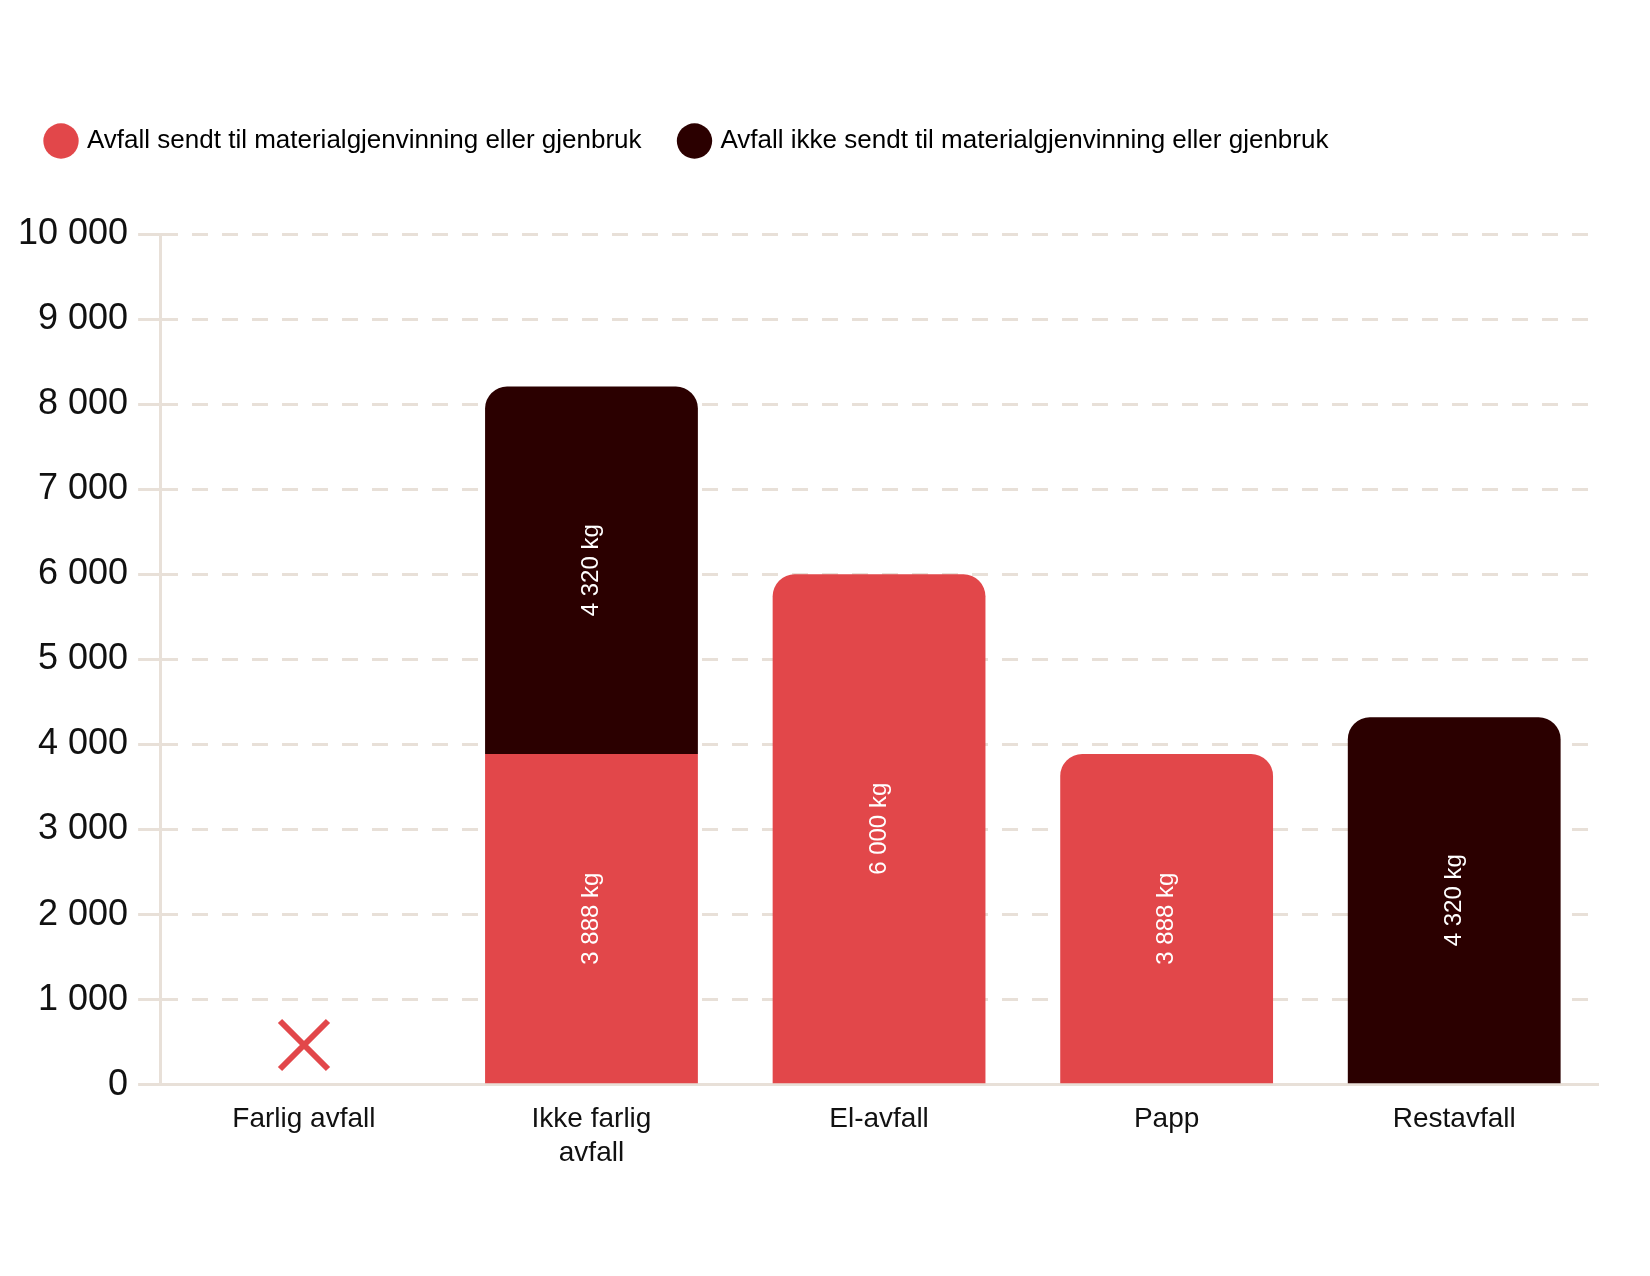  What do you see at coordinates (83, 742) in the screenshot?
I see `y-tick-label: 4 000` at bounding box center [83, 742].